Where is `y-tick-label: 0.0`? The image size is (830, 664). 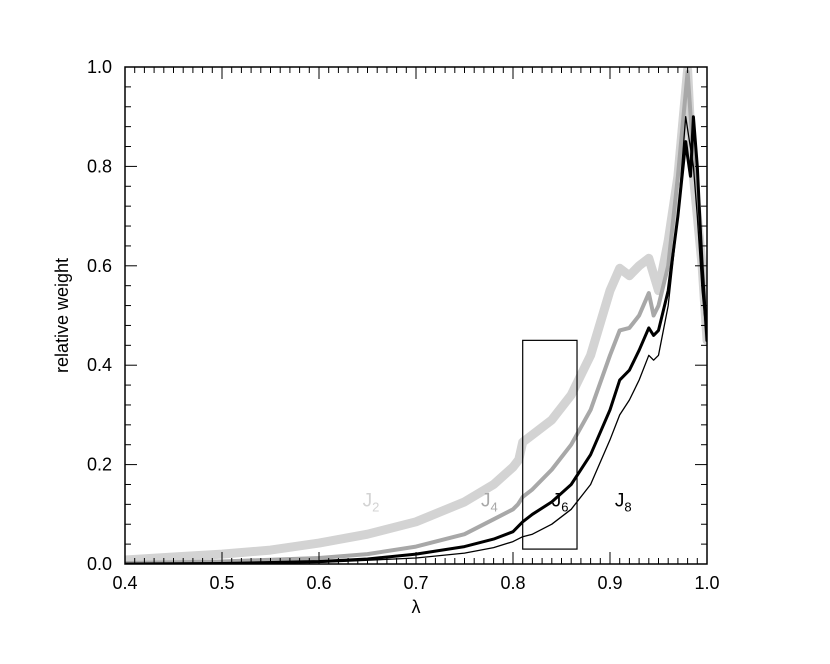 y-tick-label: 0.0 is located at coordinates (99, 564).